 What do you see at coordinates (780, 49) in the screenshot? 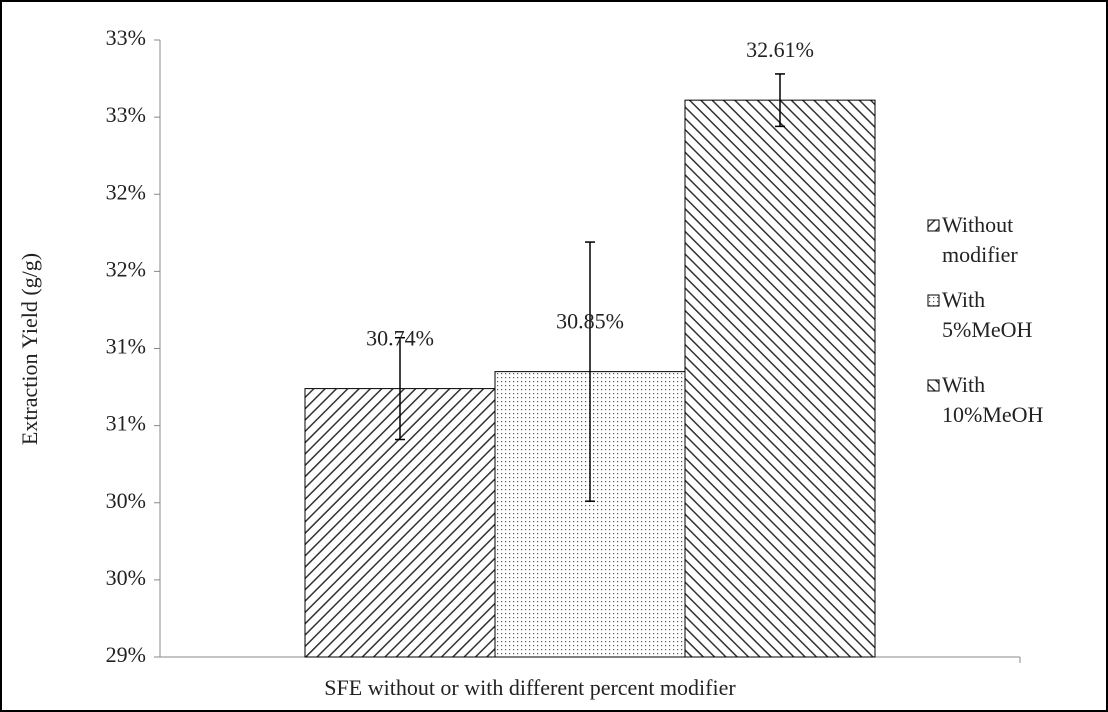
I see `data-label: 32.61%` at bounding box center [780, 49].